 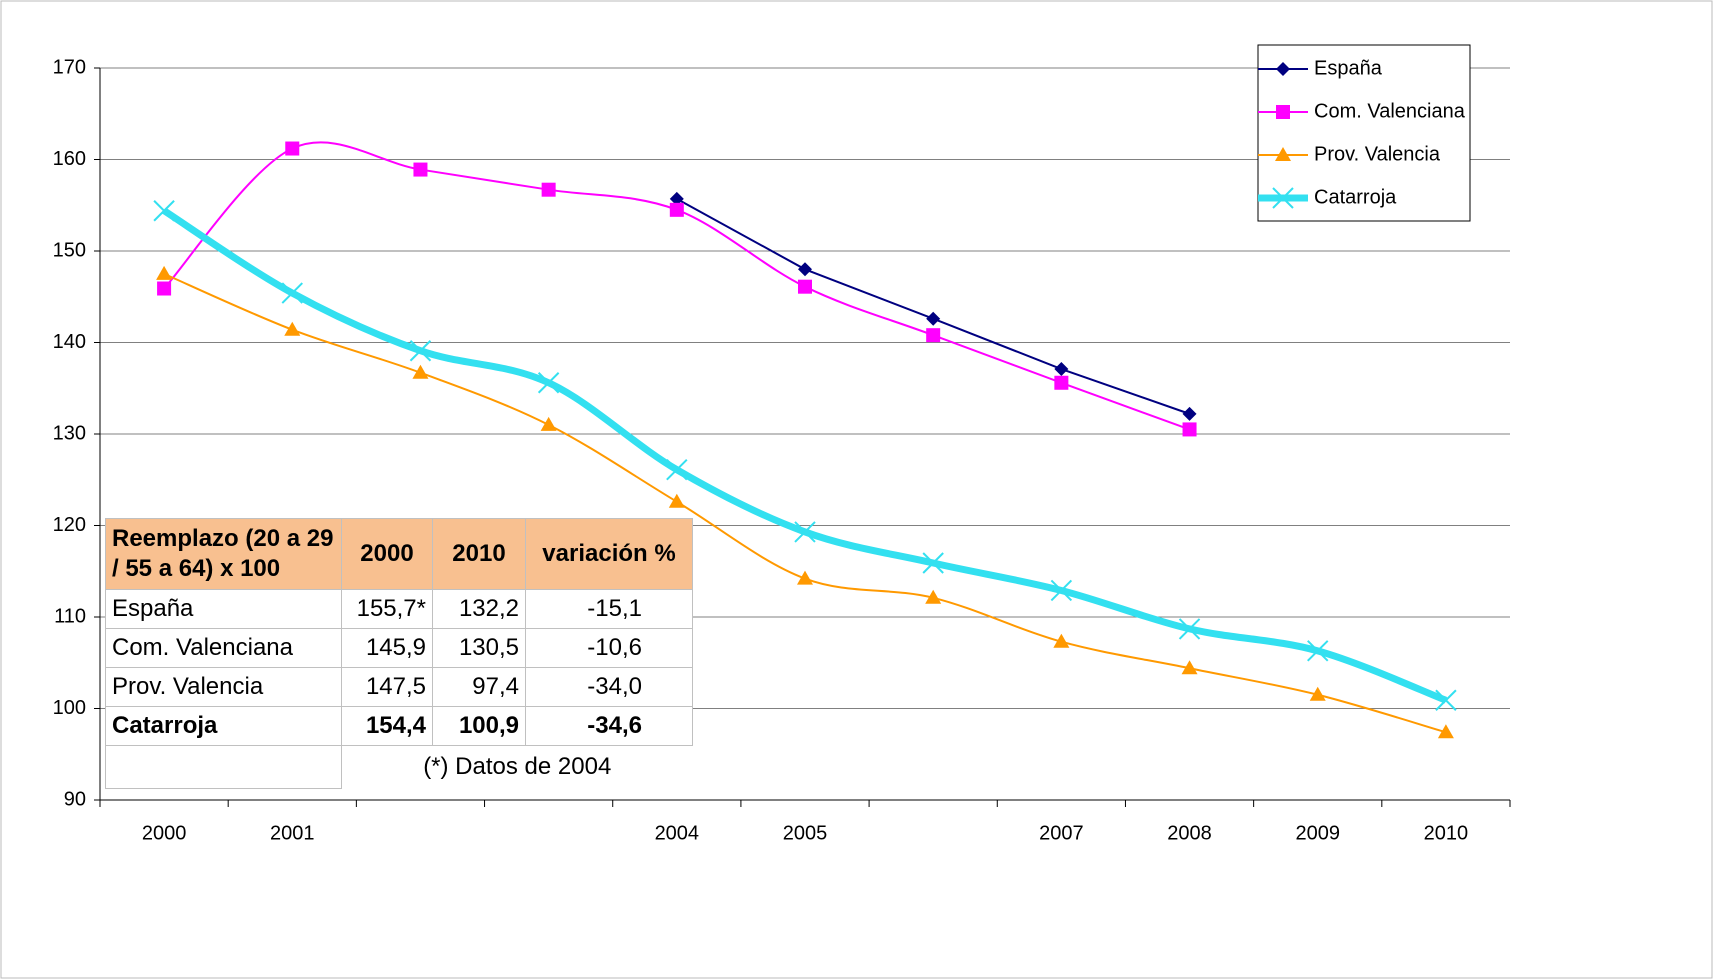 What do you see at coordinates (223, 687) in the screenshot?
I see `table-cell: Prov. Valencia` at bounding box center [223, 687].